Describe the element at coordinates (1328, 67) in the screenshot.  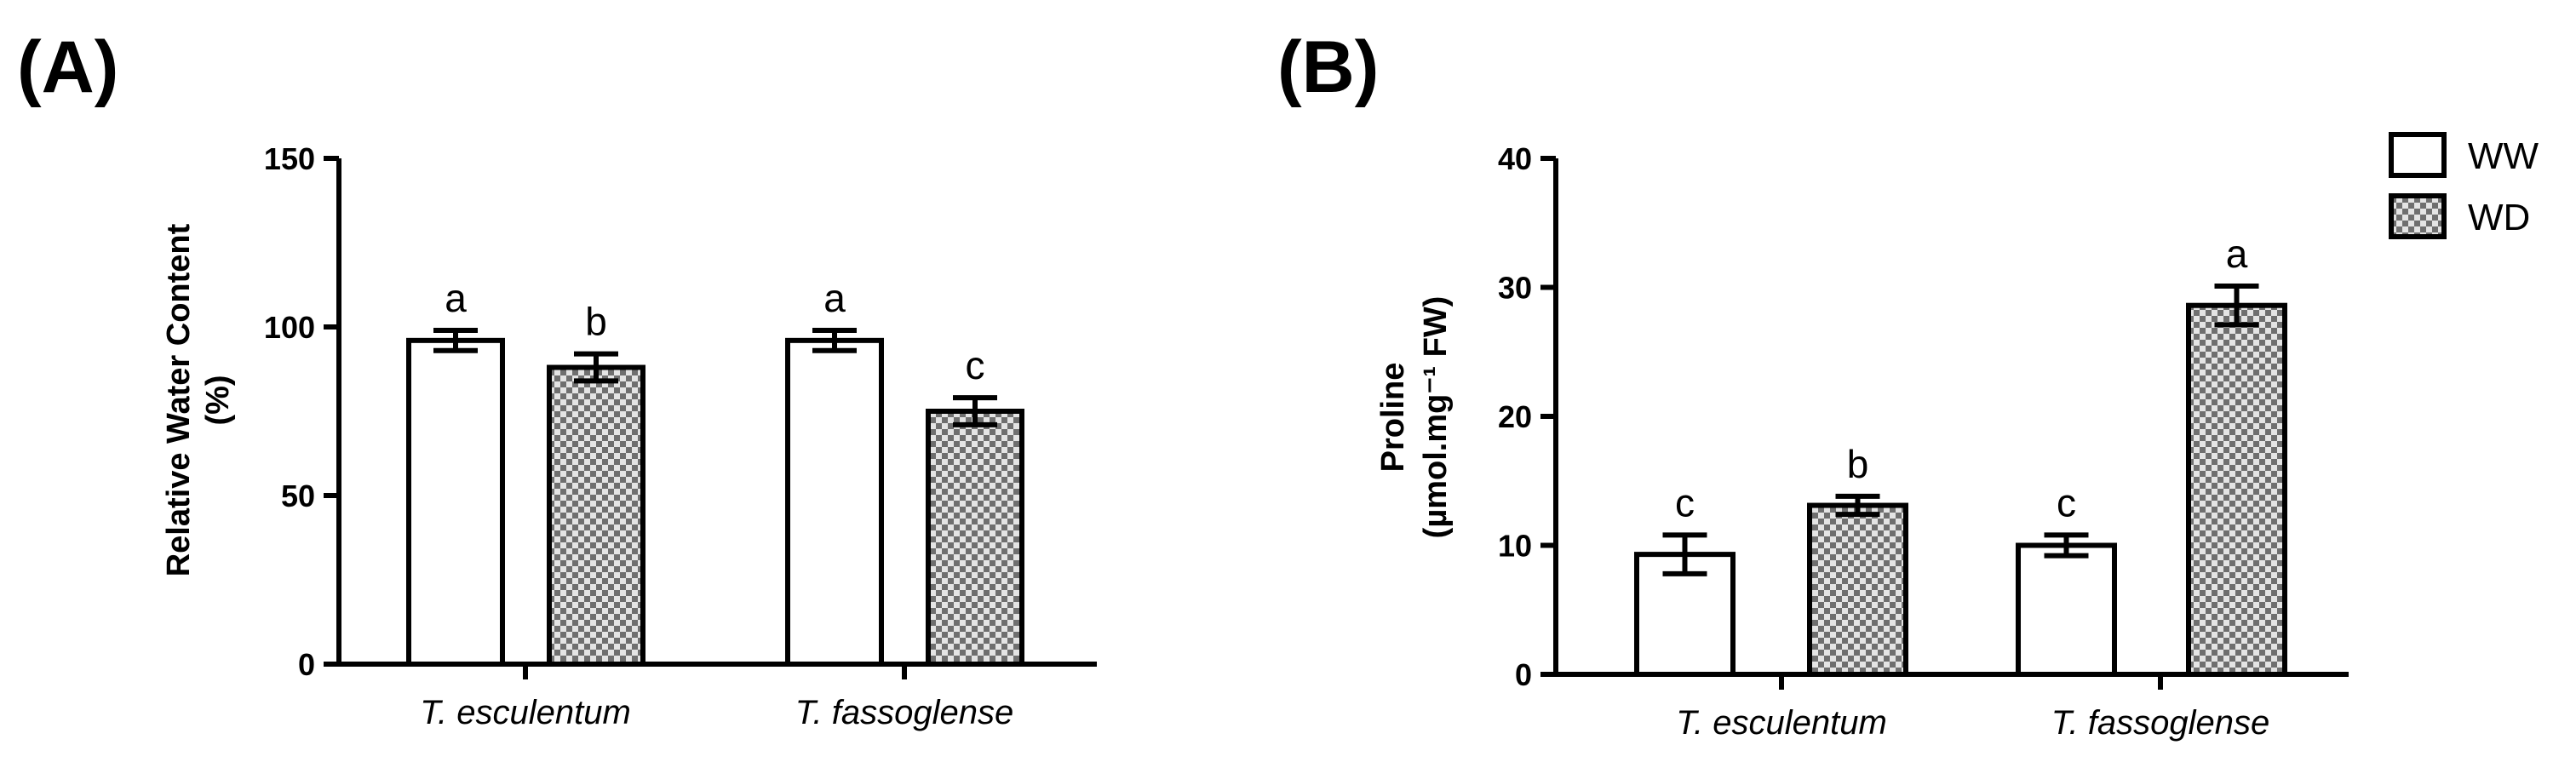
I see `panel-b-label: (B)` at that location.